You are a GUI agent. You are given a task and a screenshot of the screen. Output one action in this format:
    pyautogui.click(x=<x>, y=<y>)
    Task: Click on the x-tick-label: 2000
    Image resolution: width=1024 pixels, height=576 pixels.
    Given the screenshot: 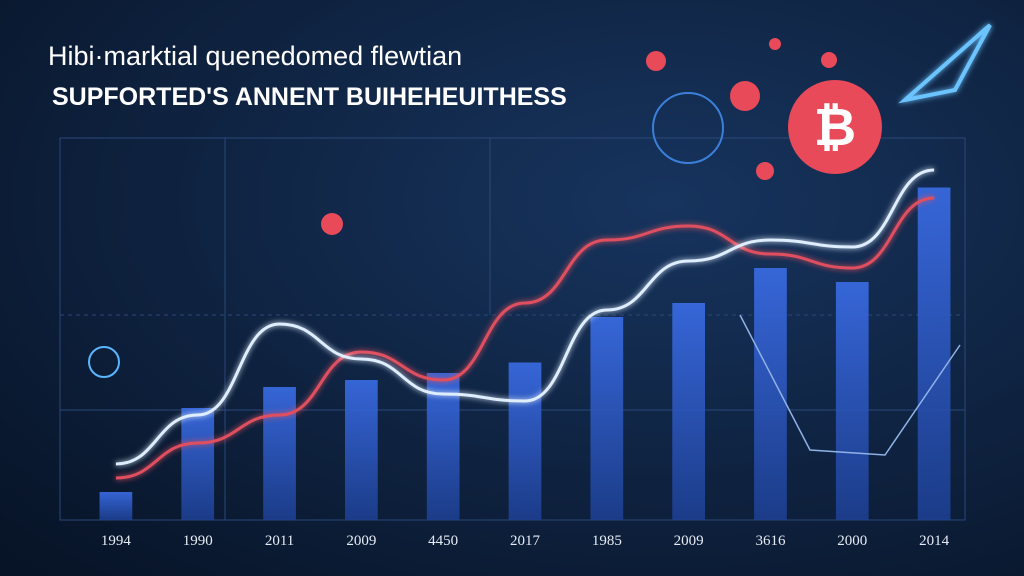 What is the action you would take?
    pyautogui.click(x=852, y=541)
    